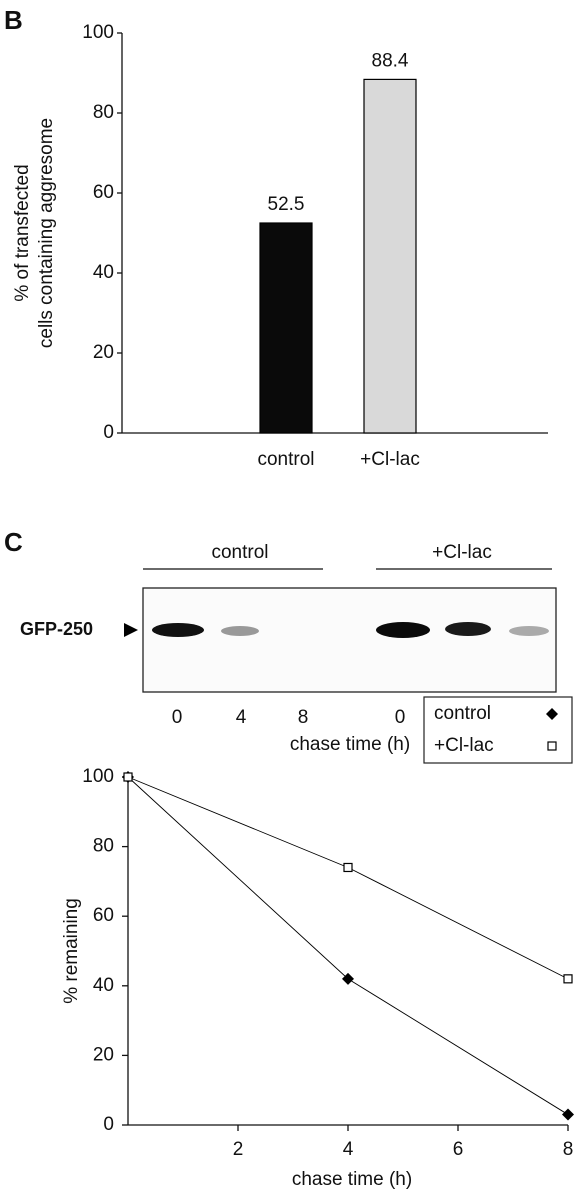 The height and width of the screenshot is (1200, 584). What do you see at coordinates (71, 951) in the screenshot?
I see `y-axis-label: % remaining` at bounding box center [71, 951].